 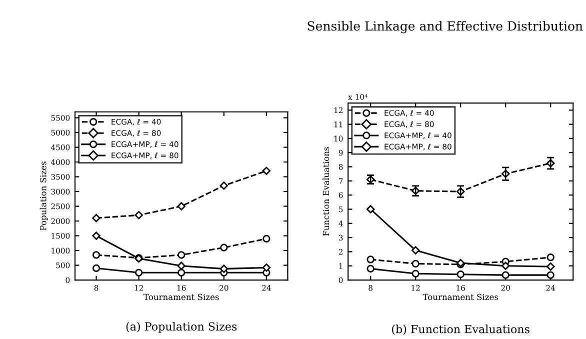 I want to click on y-axis-title: Function Evaluations, so click(x=326, y=191).